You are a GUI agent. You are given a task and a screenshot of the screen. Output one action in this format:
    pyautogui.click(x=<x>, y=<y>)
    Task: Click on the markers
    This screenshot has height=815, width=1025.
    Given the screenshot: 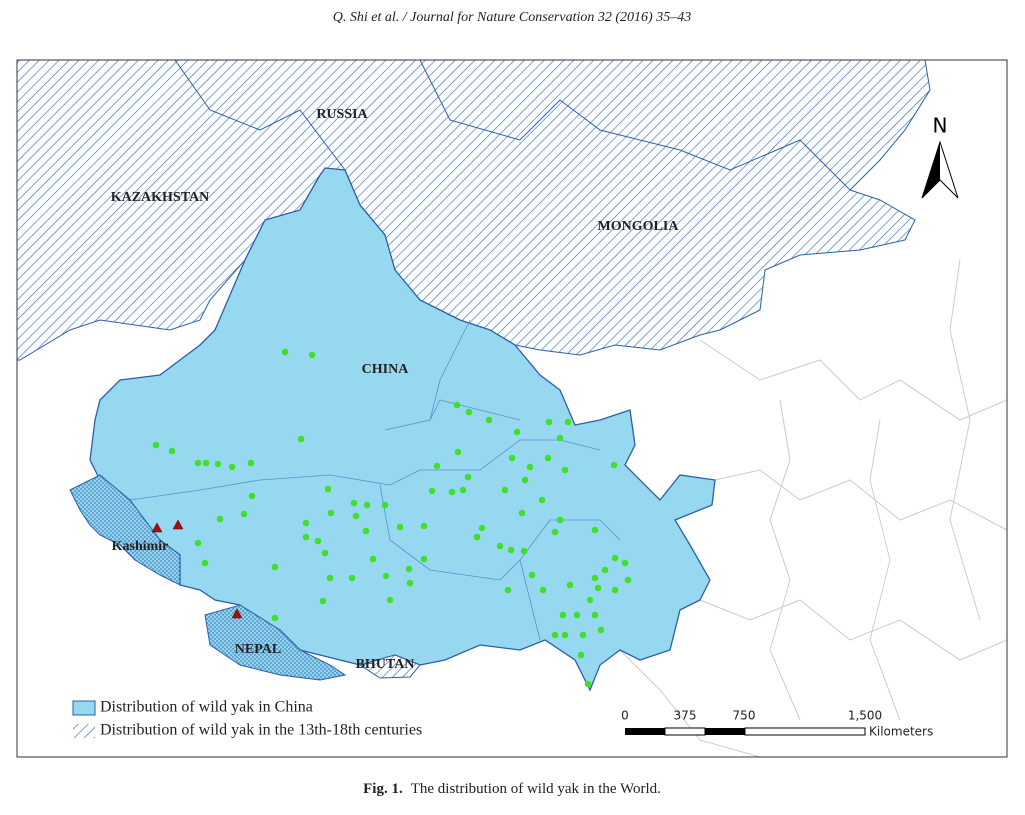 What is the action you would take?
    pyautogui.click(x=197, y=569)
    